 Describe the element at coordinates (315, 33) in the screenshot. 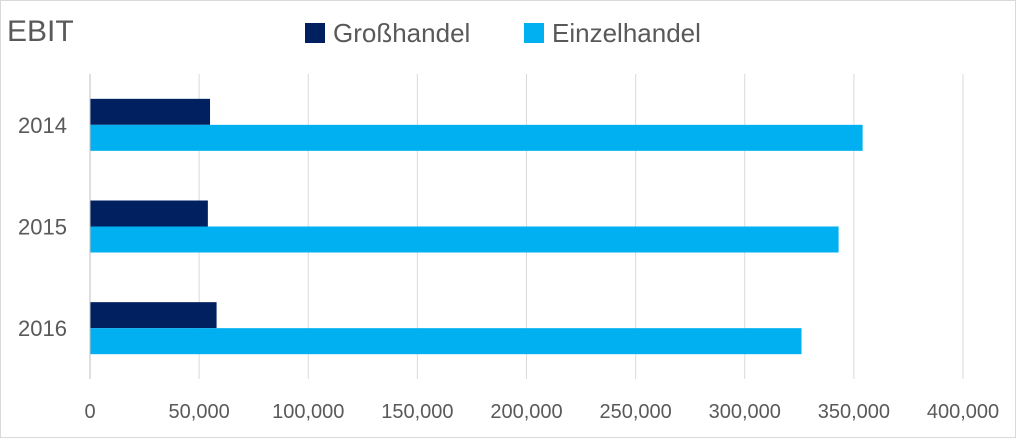

I see `legend-swatch-großhandel` at that location.